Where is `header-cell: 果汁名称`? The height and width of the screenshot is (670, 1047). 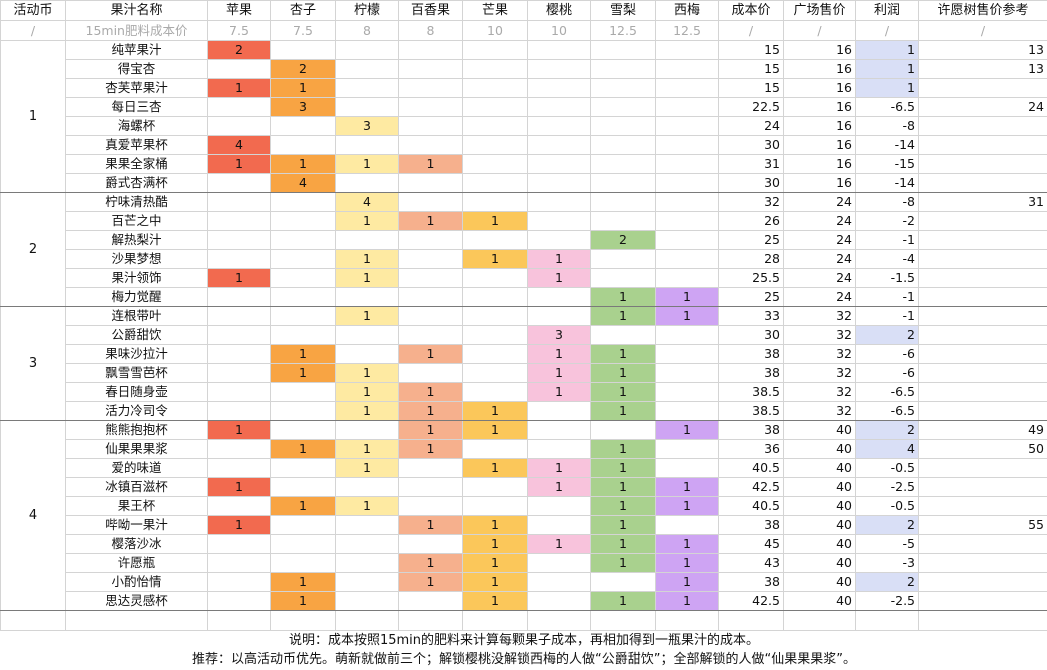 header-cell: 果汁名称 is located at coordinates (136, 10).